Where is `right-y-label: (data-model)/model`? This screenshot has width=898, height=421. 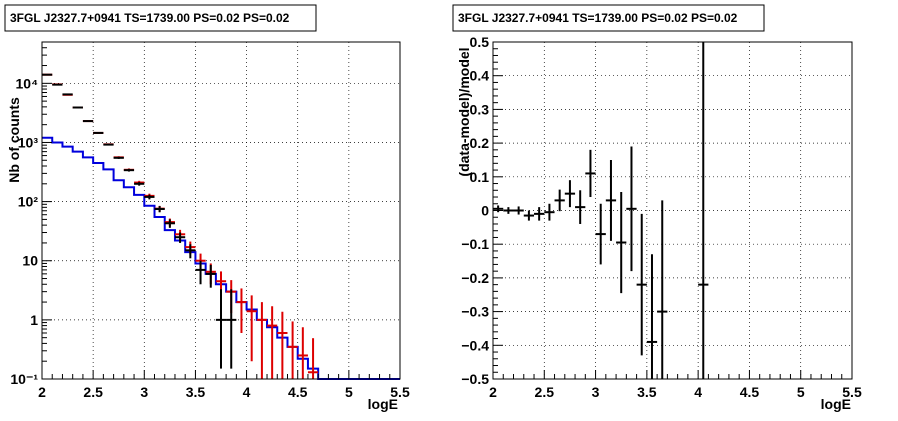
right-y-label: (data-model)/model is located at coordinates (464, 111).